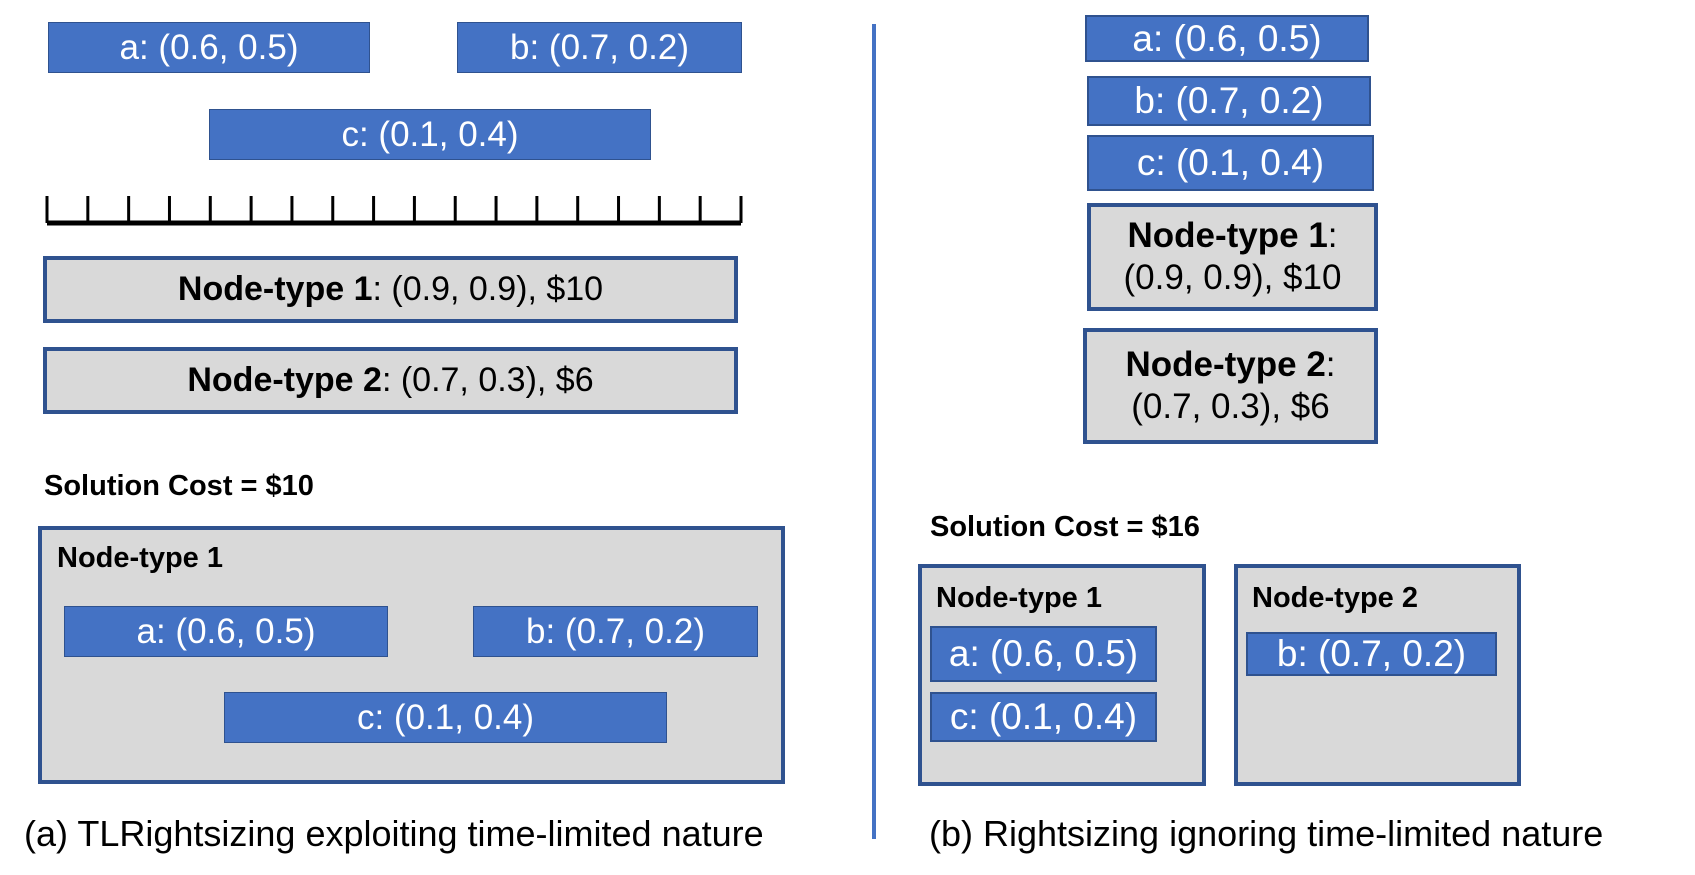 This screenshot has height=875, width=1695. Describe the element at coordinates (1230, 386) in the screenshot. I see `node-type-2-spec-b: Node-type 2: (0.7, 0.3), $6` at that location.